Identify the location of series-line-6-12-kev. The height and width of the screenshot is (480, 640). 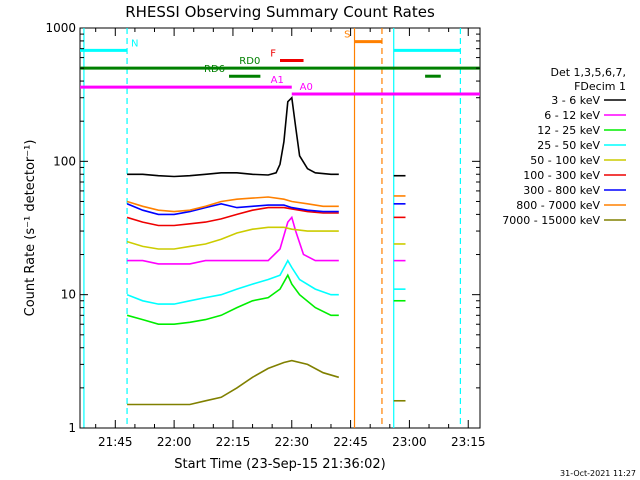
(233, 240).